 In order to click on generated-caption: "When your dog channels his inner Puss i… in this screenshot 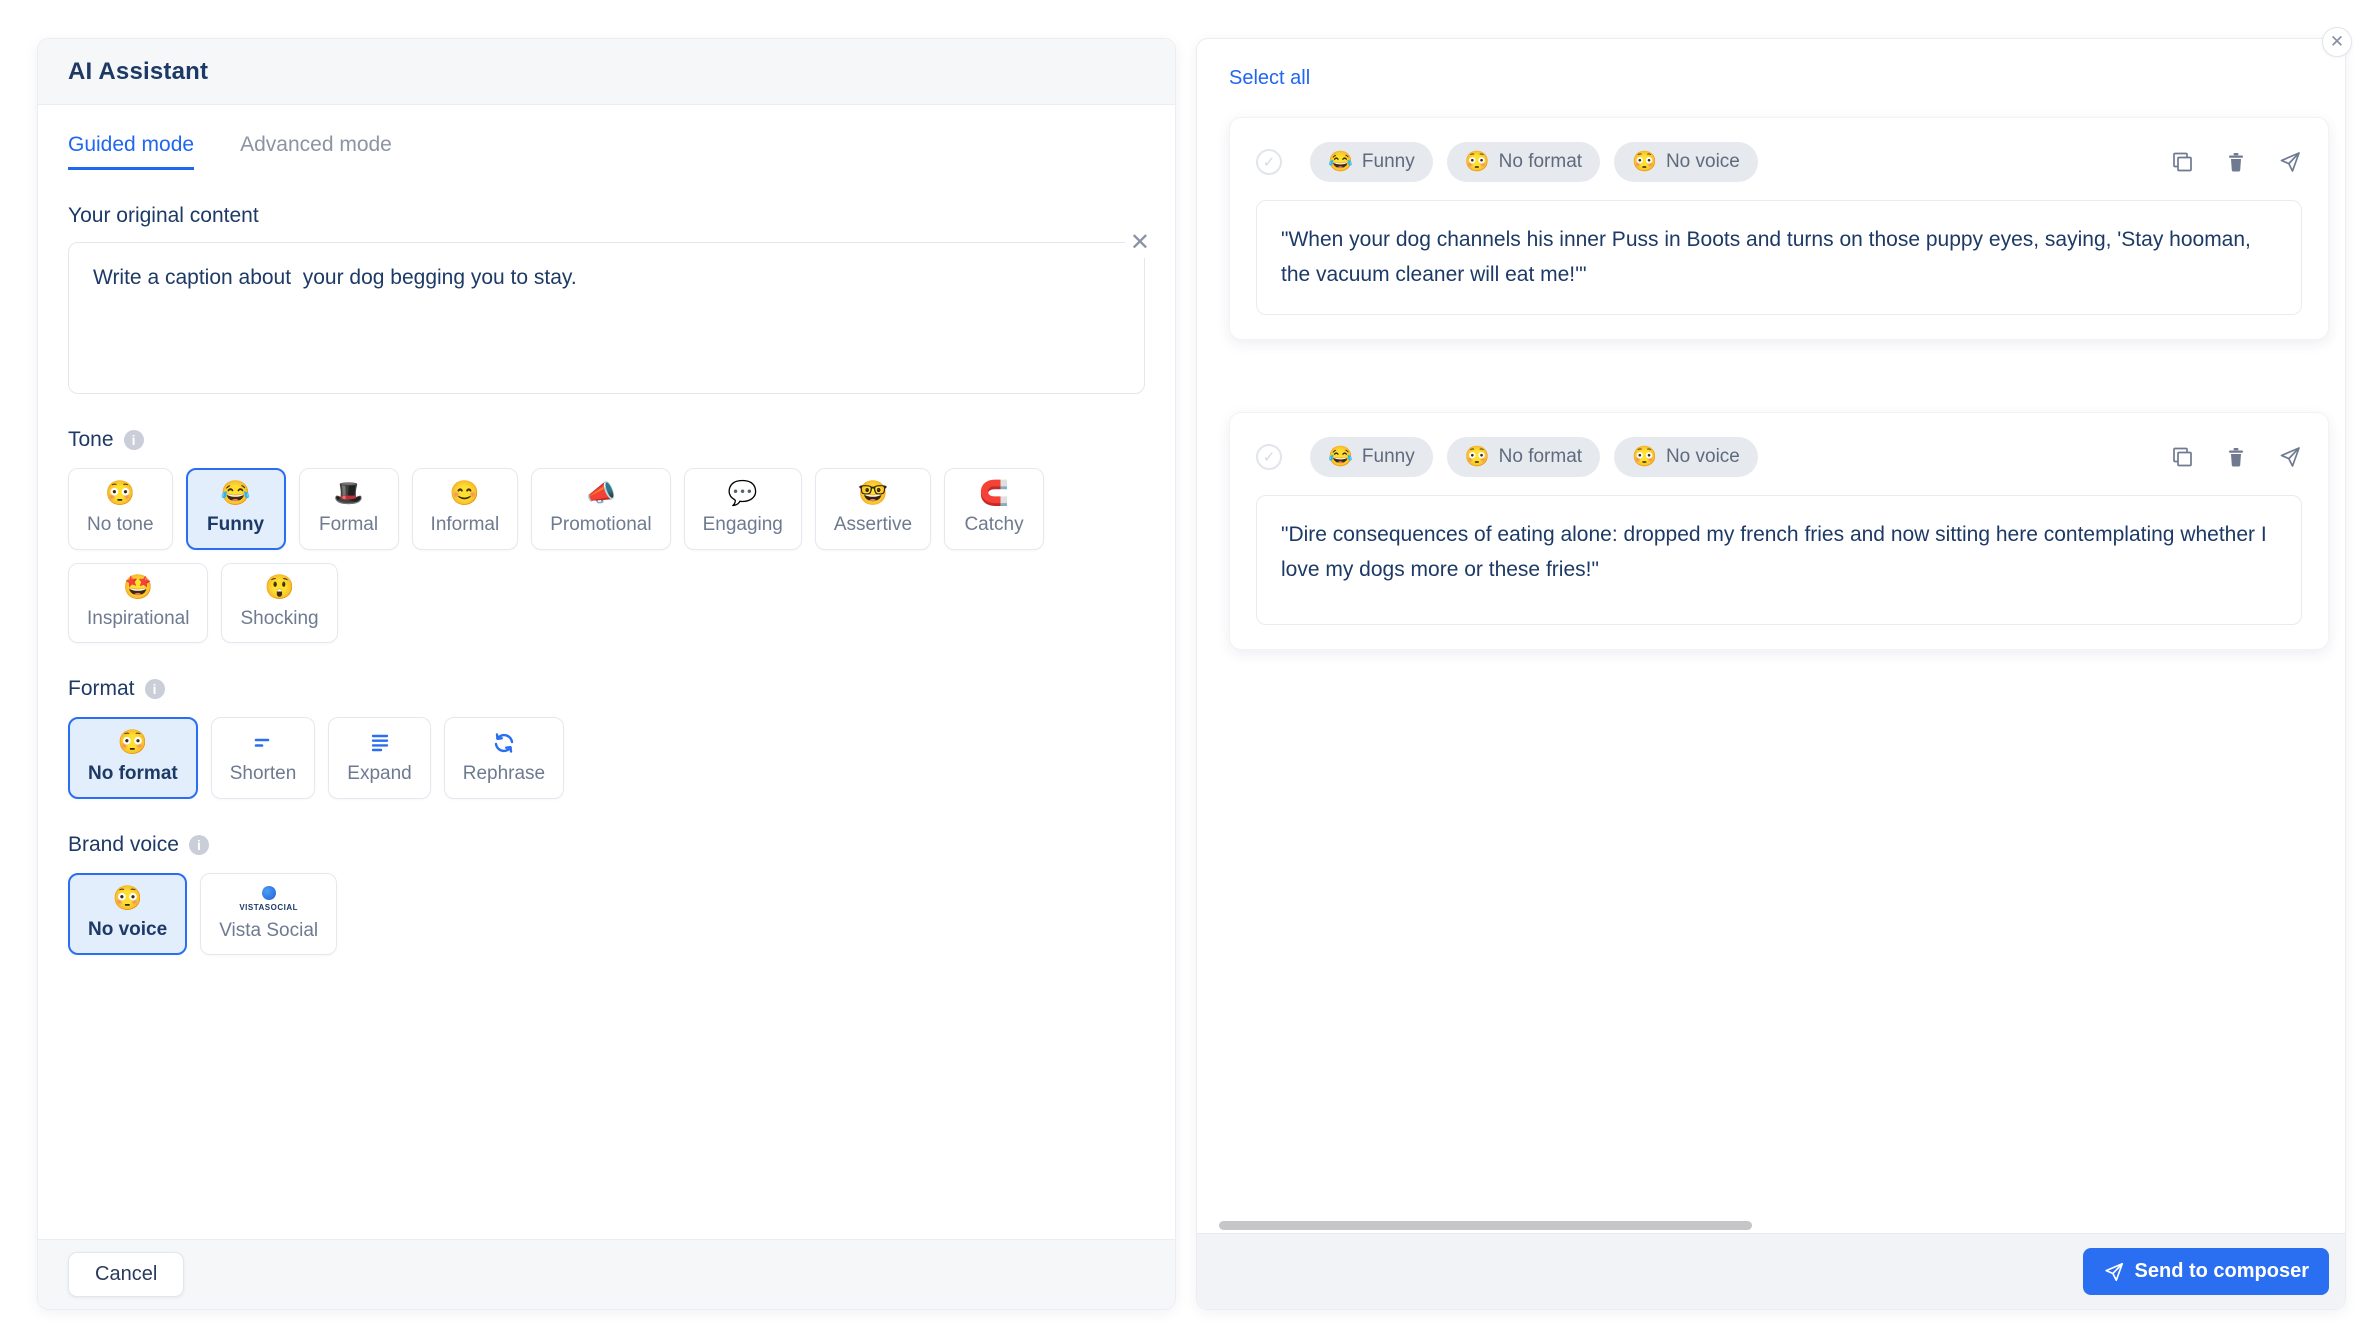, I will do `click(1779, 258)`.